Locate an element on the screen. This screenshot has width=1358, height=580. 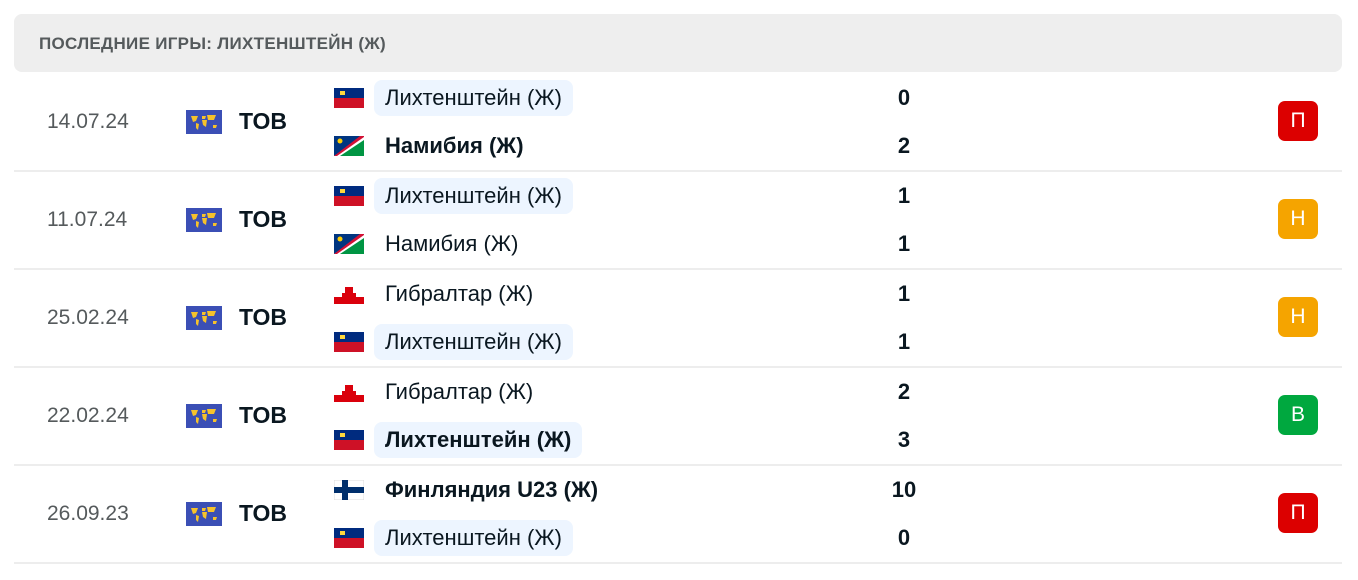
team-row-home: Лихтенштейн (Ж) 1 is located at coordinates (834, 196).